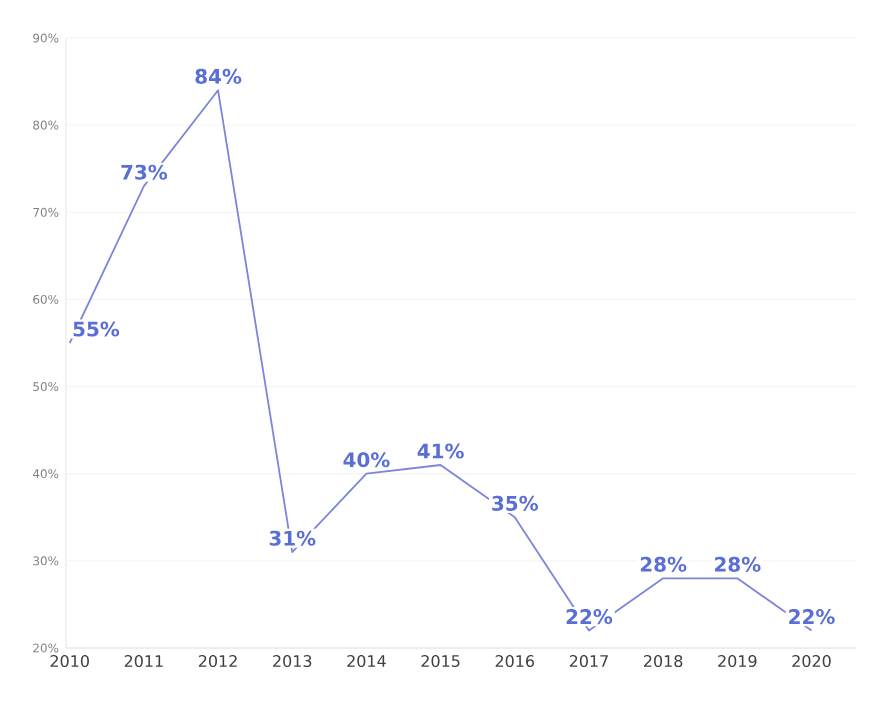 The image size is (884, 702). I want to click on text: 40%, so click(366, 460).